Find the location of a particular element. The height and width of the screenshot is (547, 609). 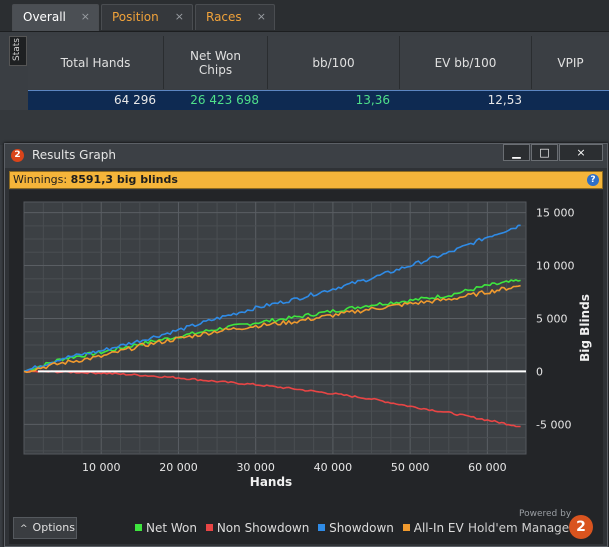

cell-net-won: 26 423 698 is located at coordinates (224, 100).